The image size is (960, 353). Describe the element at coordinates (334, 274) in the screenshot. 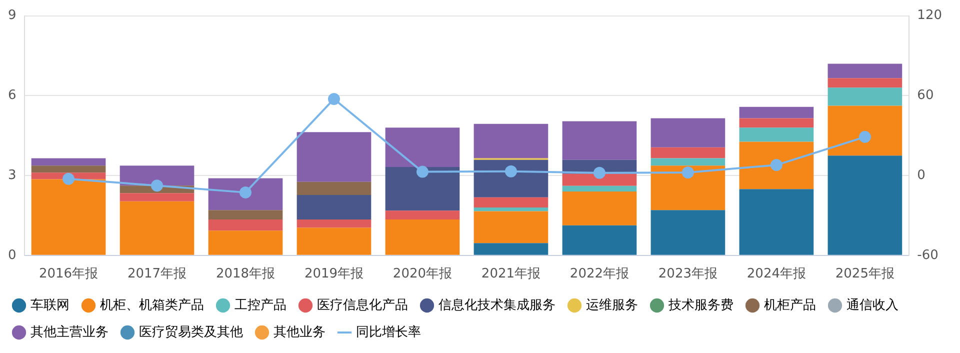

I see `x-tick-label: 2019年报` at that location.